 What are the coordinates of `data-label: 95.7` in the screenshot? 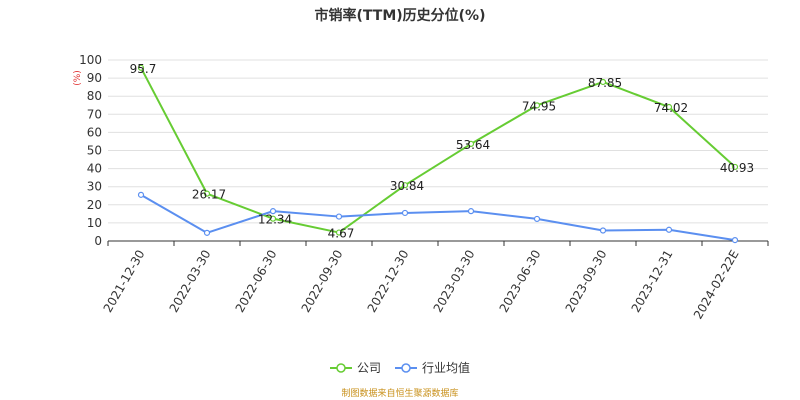 It's located at (143, 69).